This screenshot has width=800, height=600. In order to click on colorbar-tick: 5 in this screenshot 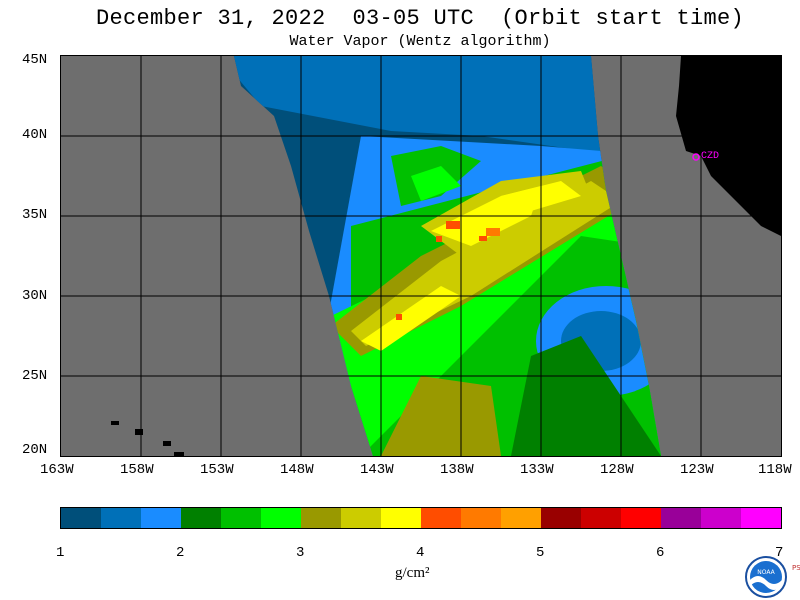, I will do `click(540, 553)`.